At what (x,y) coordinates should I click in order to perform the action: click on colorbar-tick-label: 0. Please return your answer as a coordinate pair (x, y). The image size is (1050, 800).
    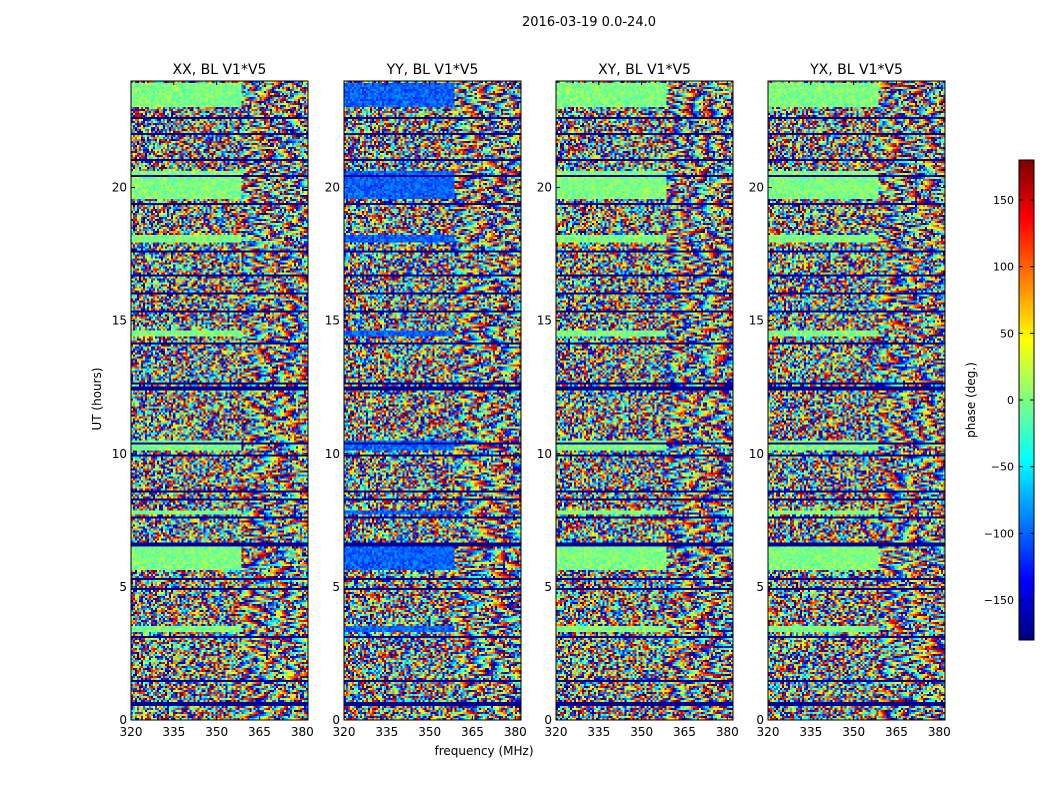
    Looking at the image, I should click on (1010, 400).